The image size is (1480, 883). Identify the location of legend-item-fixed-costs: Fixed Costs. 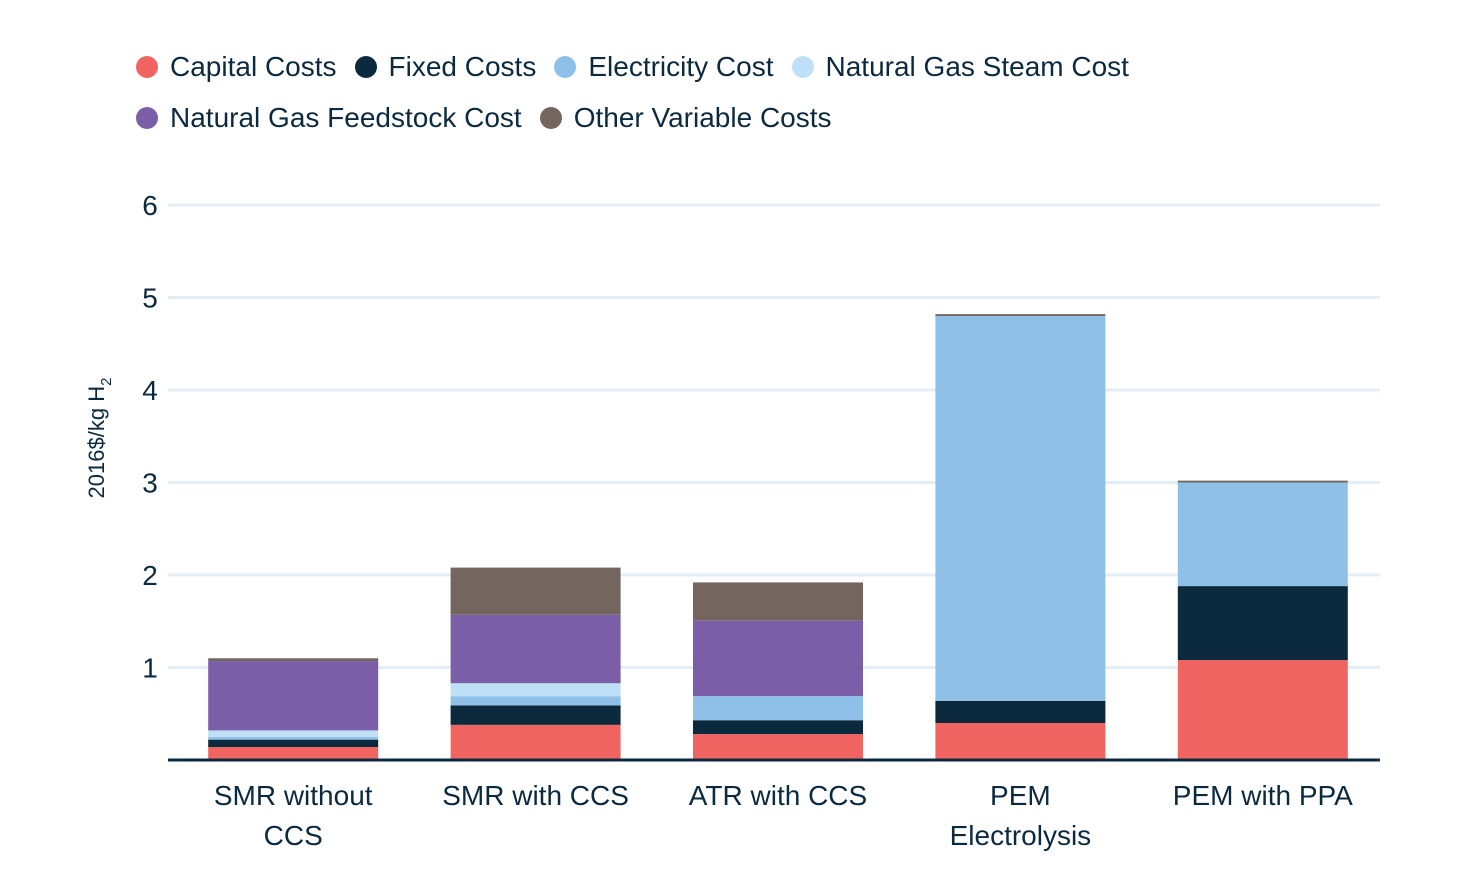
(445, 67).